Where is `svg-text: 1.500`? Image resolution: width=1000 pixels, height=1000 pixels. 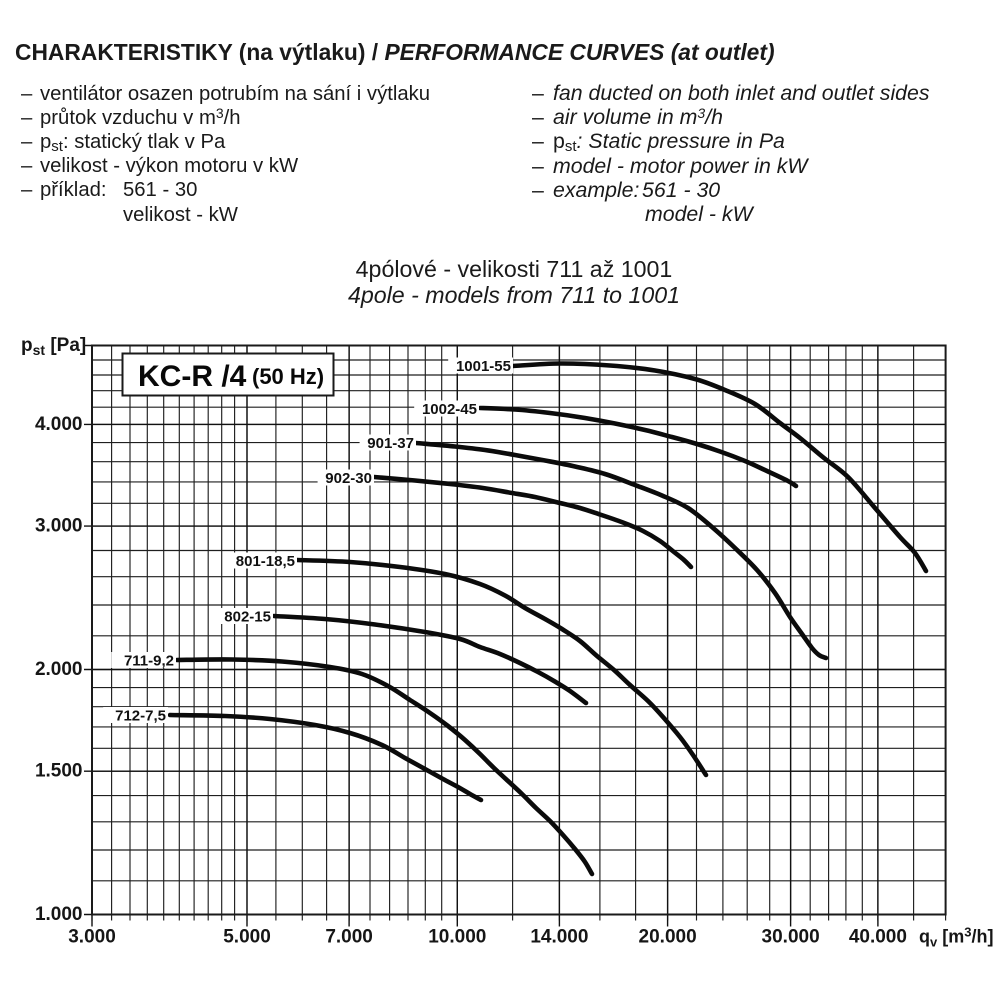 svg-text: 1.500 is located at coordinates (59, 771).